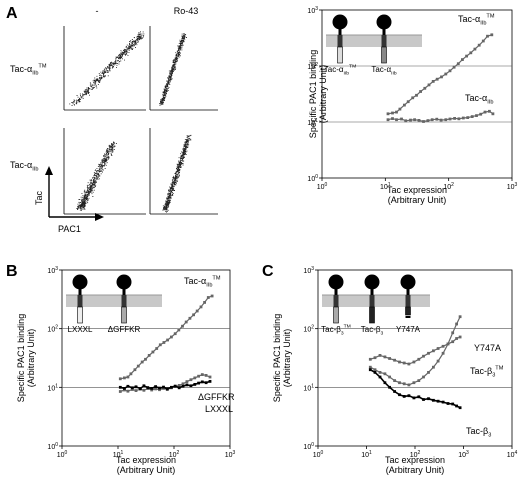  What do you see at coordinates (24, 166) in the screenshot?
I see `flow-row-label-tac-aiib: Tac-αIIb` at bounding box center [24, 166].